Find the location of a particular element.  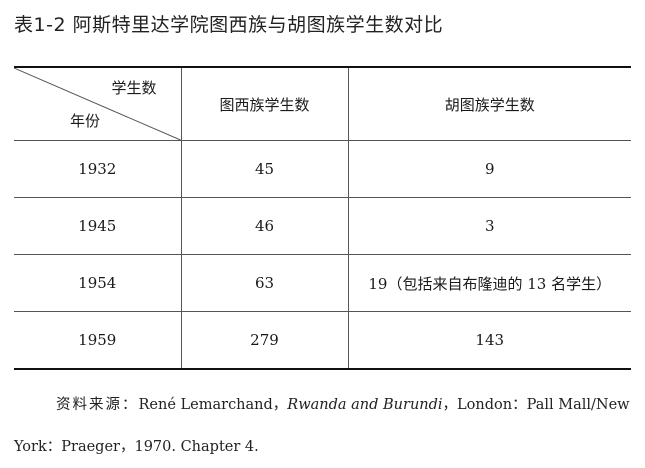

cell-tutsi: 46 is located at coordinates (264, 226).